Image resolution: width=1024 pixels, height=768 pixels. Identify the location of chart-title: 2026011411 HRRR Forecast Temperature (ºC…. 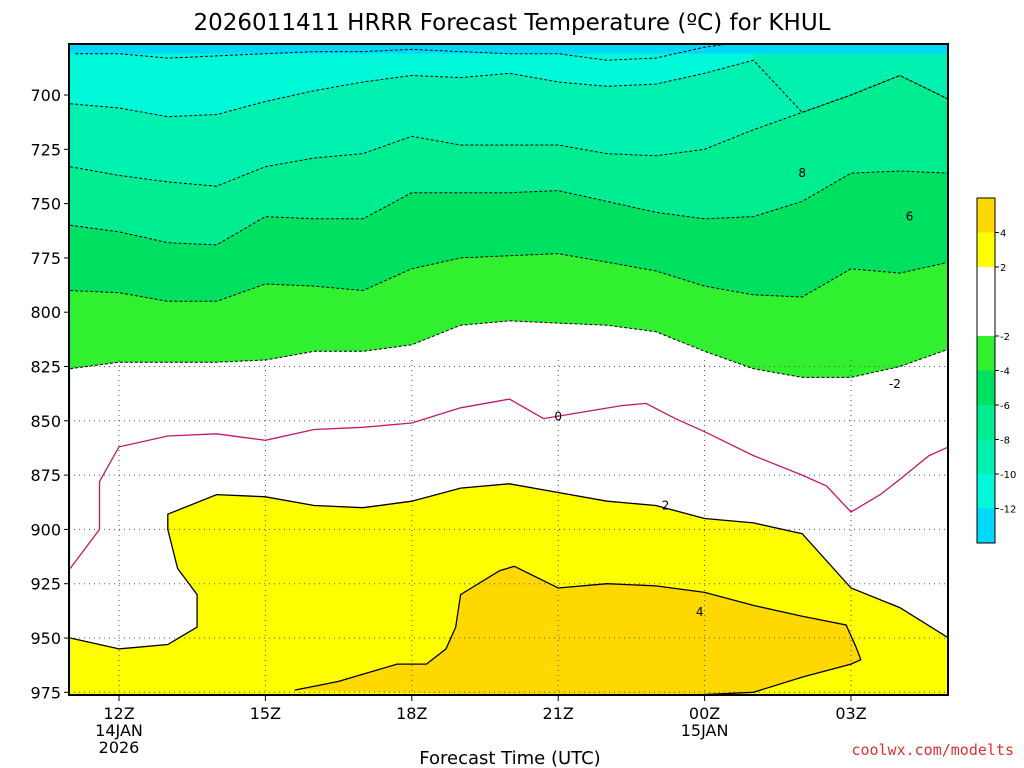
(512, 23).